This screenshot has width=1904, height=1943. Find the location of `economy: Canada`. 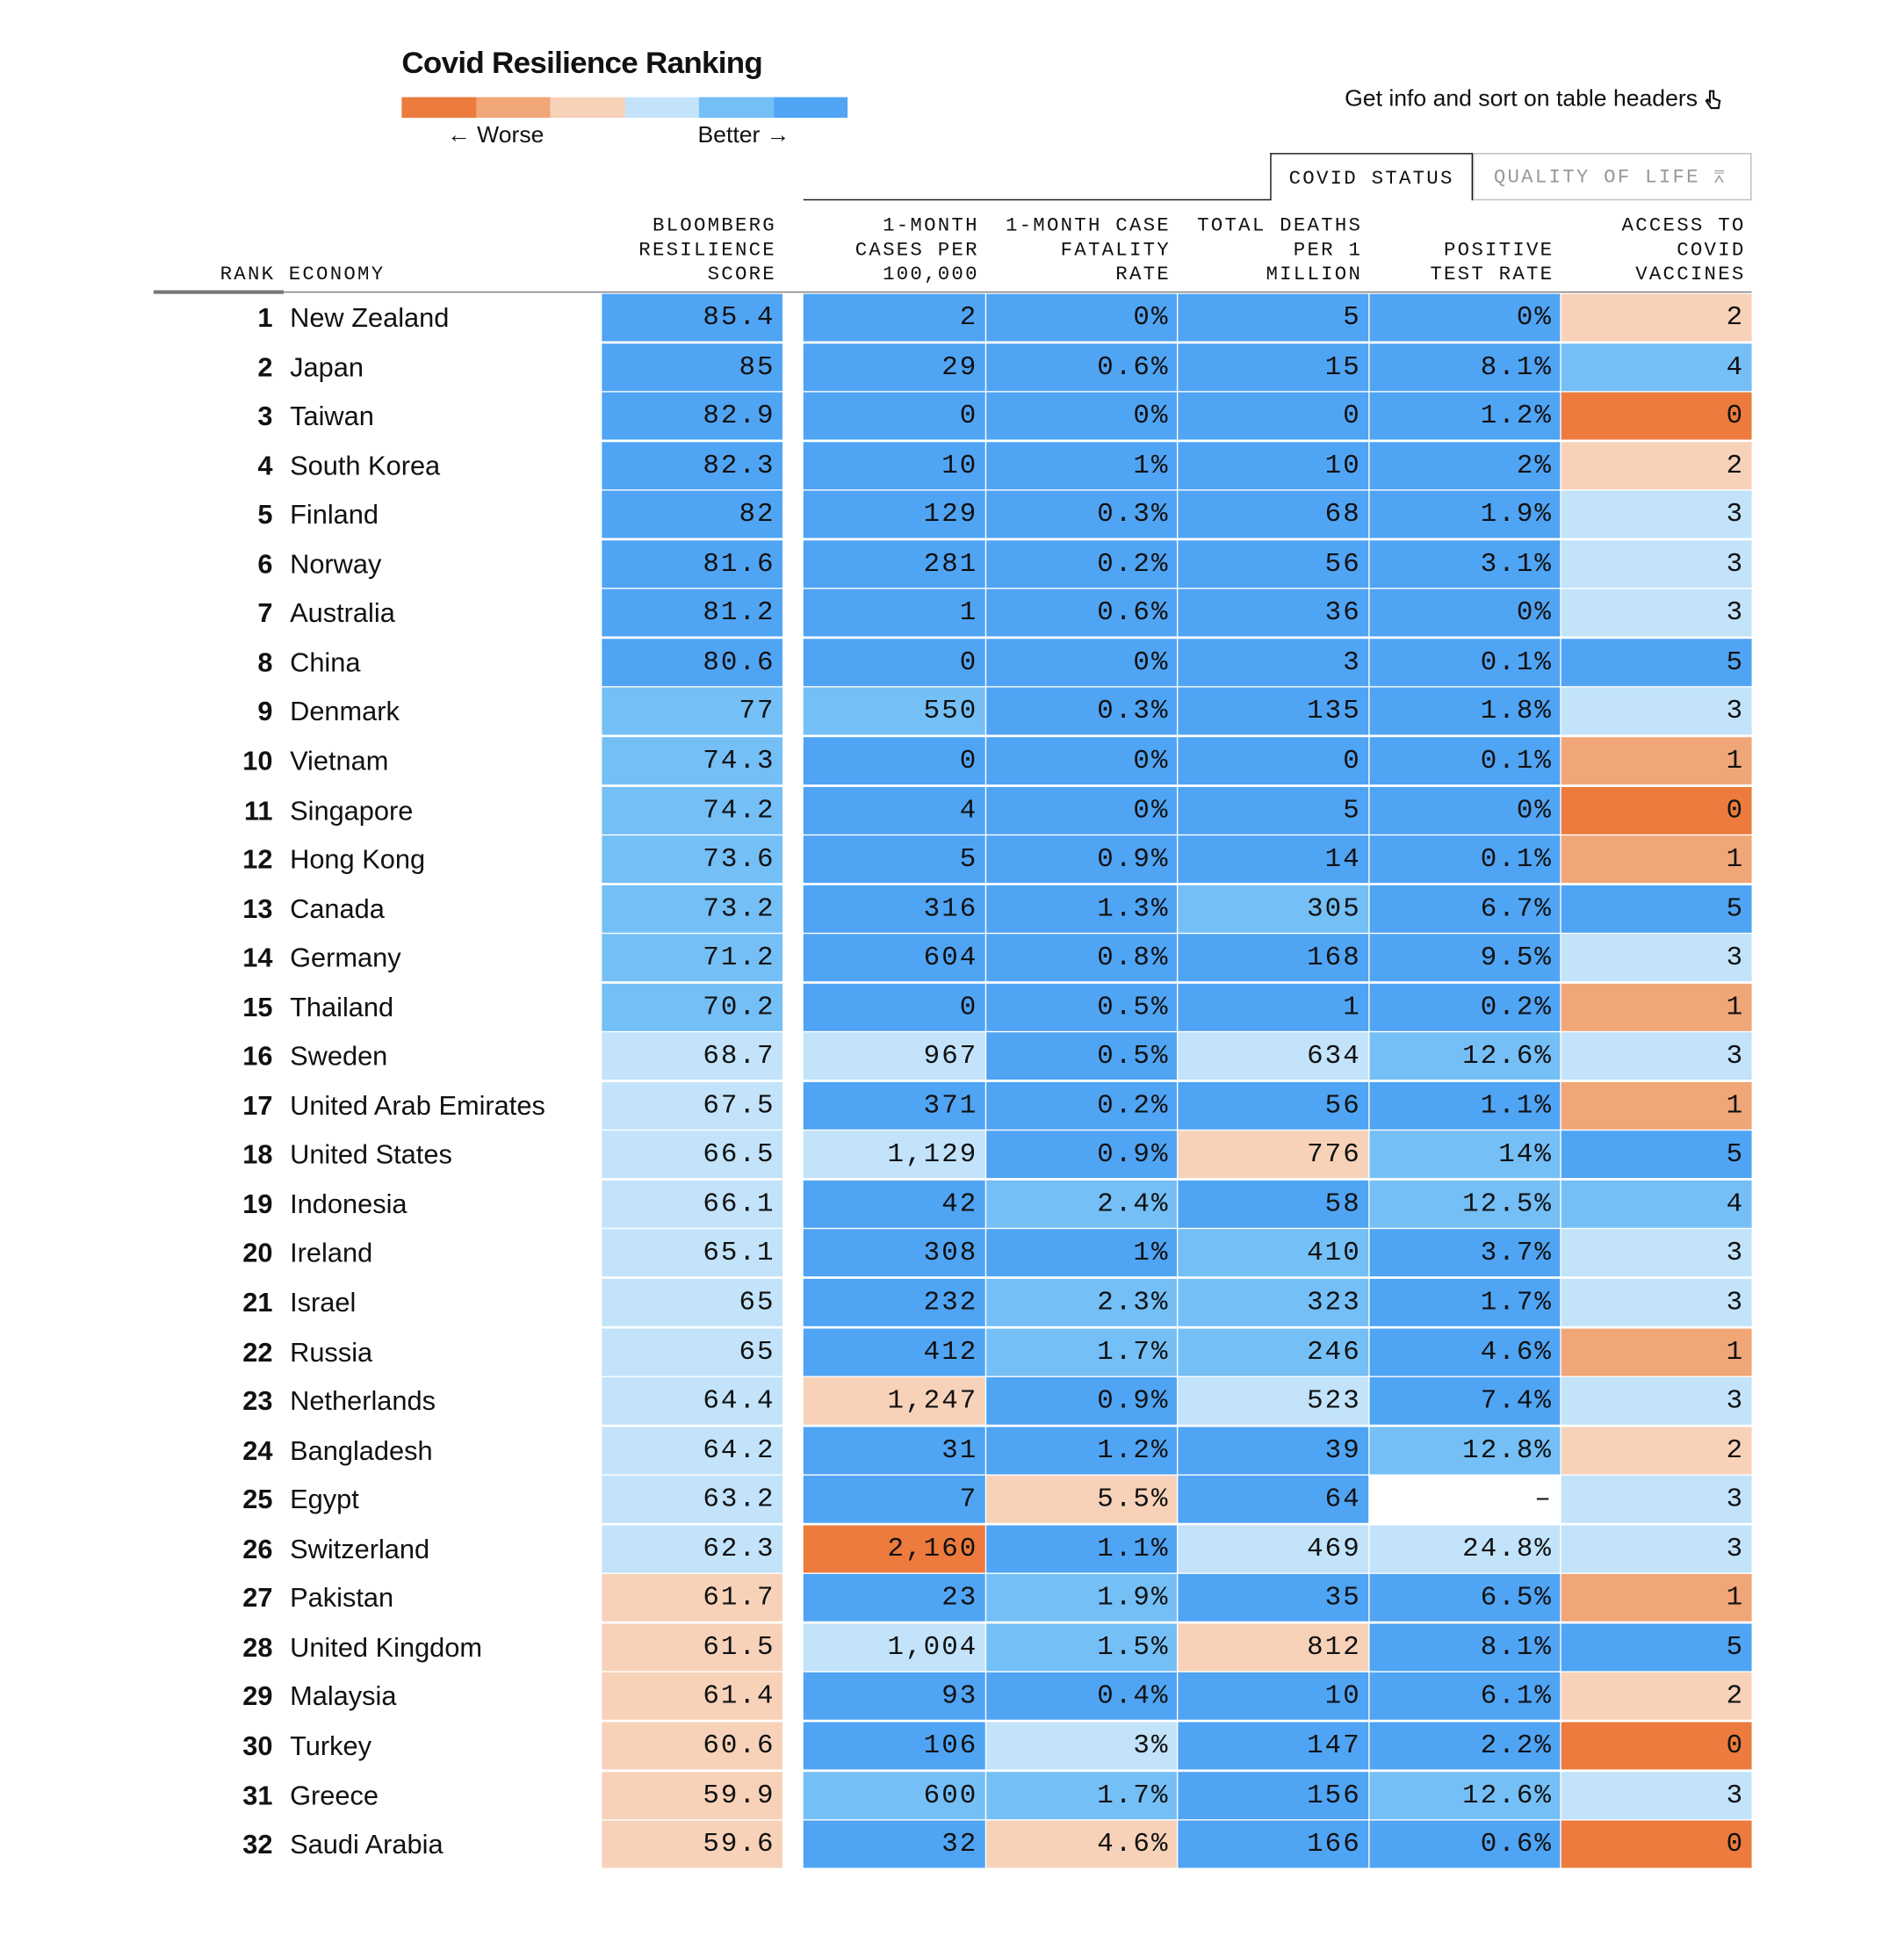

economy: Canada is located at coordinates (337, 909).